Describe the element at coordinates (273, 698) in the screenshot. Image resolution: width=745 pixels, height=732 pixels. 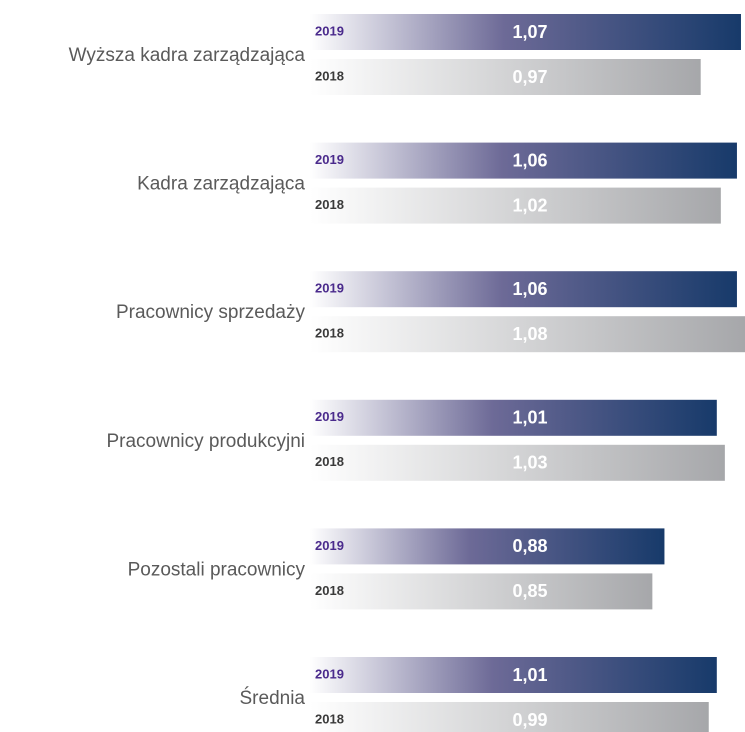
I see `category-label: Średnia` at that location.